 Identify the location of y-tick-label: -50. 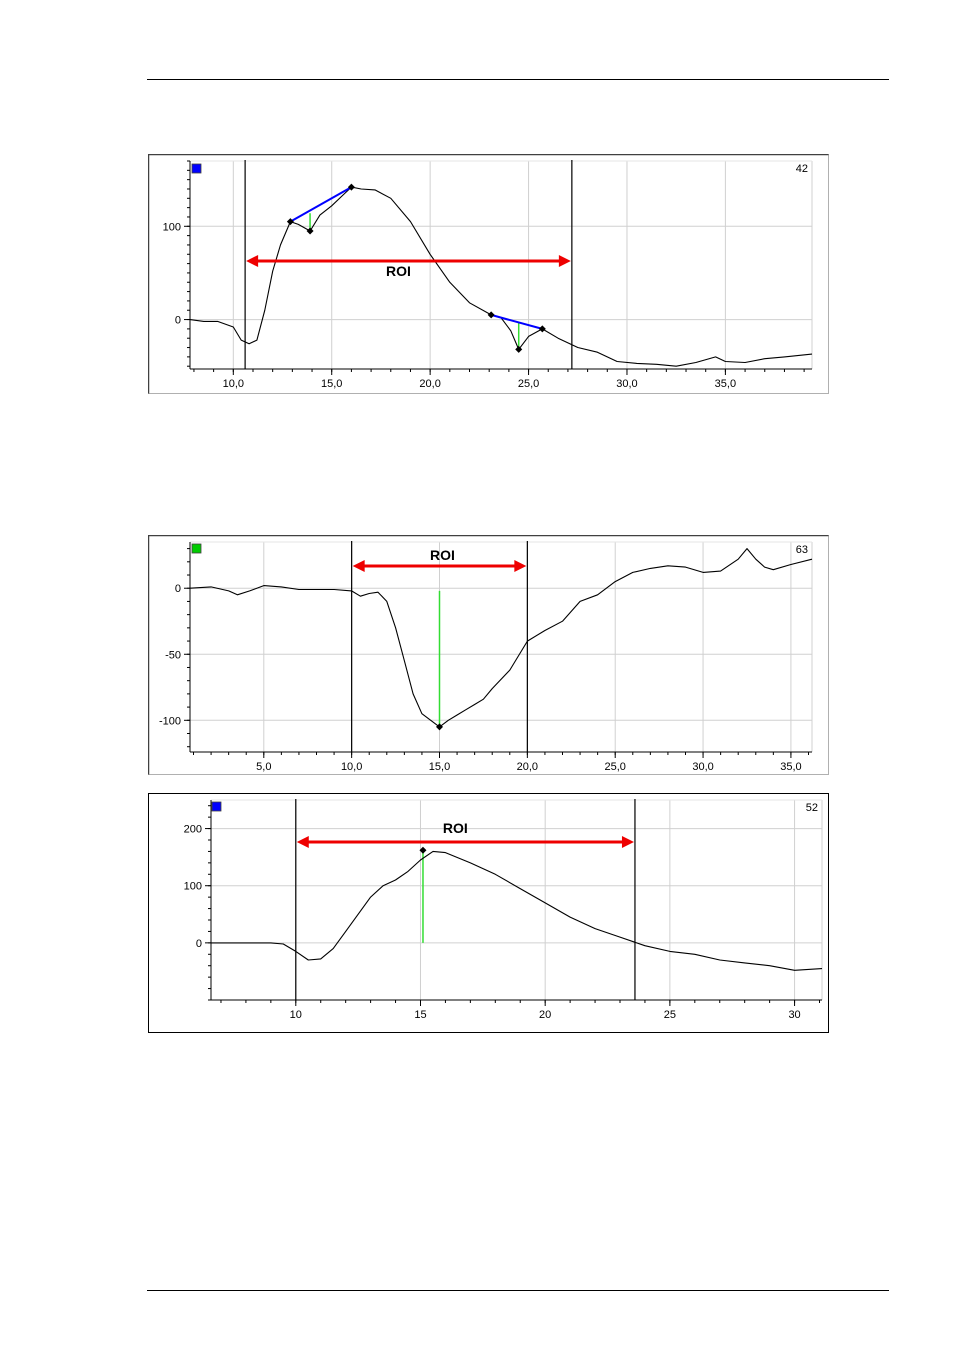
(173, 655).